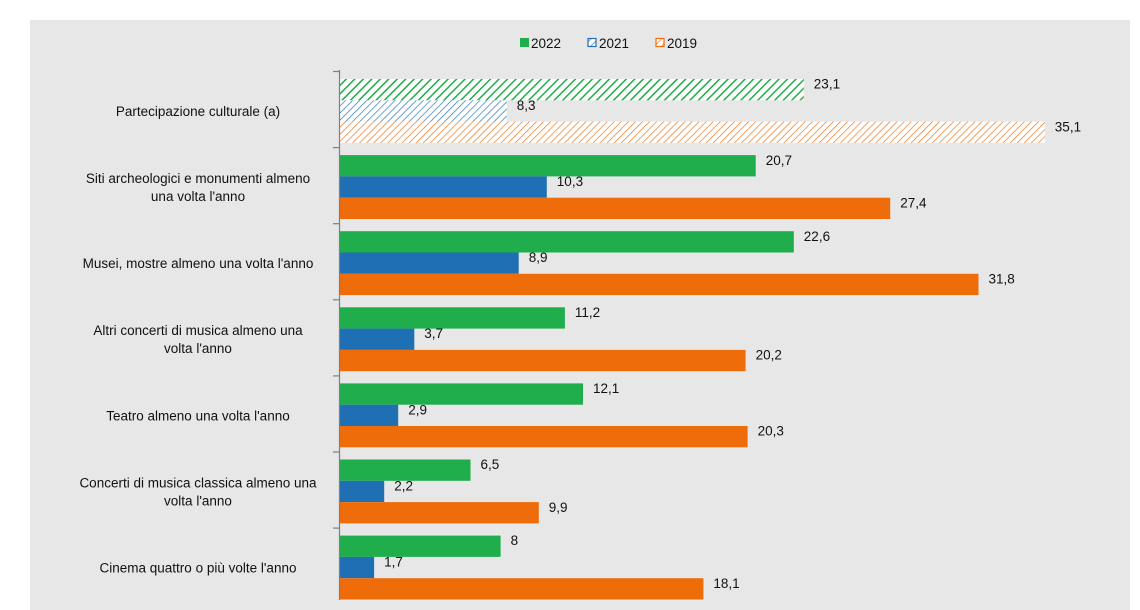  What do you see at coordinates (336, 299) in the screenshot?
I see `axis-ticks-layer` at bounding box center [336, 299].